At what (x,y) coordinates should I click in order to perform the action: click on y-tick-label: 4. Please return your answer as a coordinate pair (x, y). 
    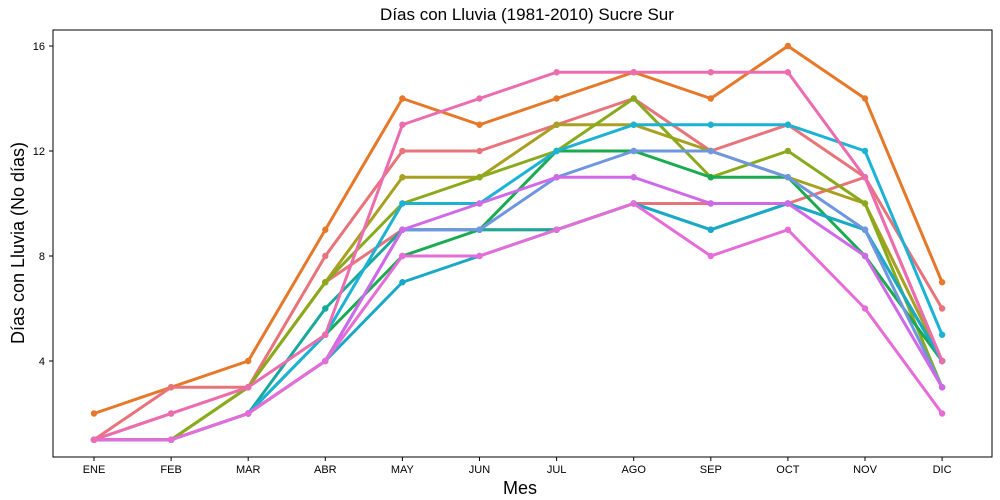
    Looking at the image, I should click on (42, 362).